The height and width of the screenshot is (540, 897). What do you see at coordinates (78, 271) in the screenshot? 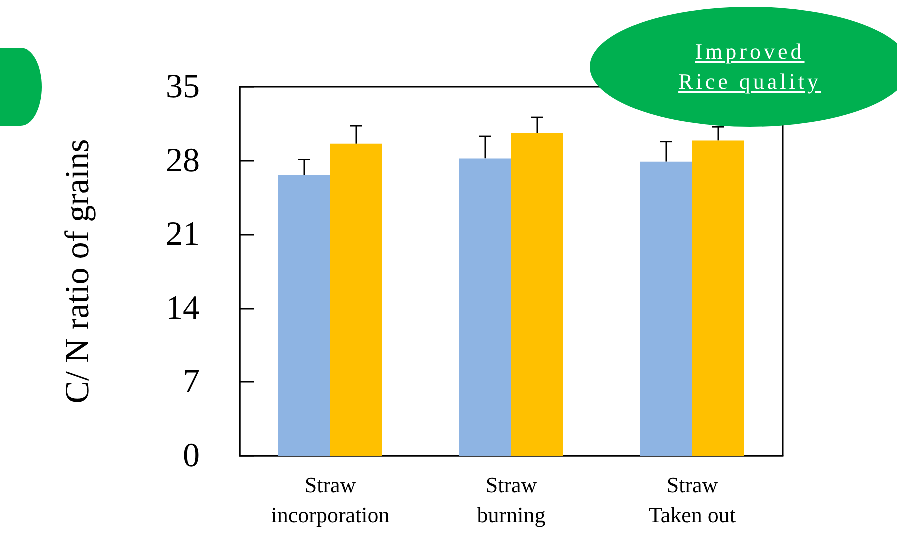
I see `y-axis-title: C/ N ratio of grains` at bounding box center [78, 271].